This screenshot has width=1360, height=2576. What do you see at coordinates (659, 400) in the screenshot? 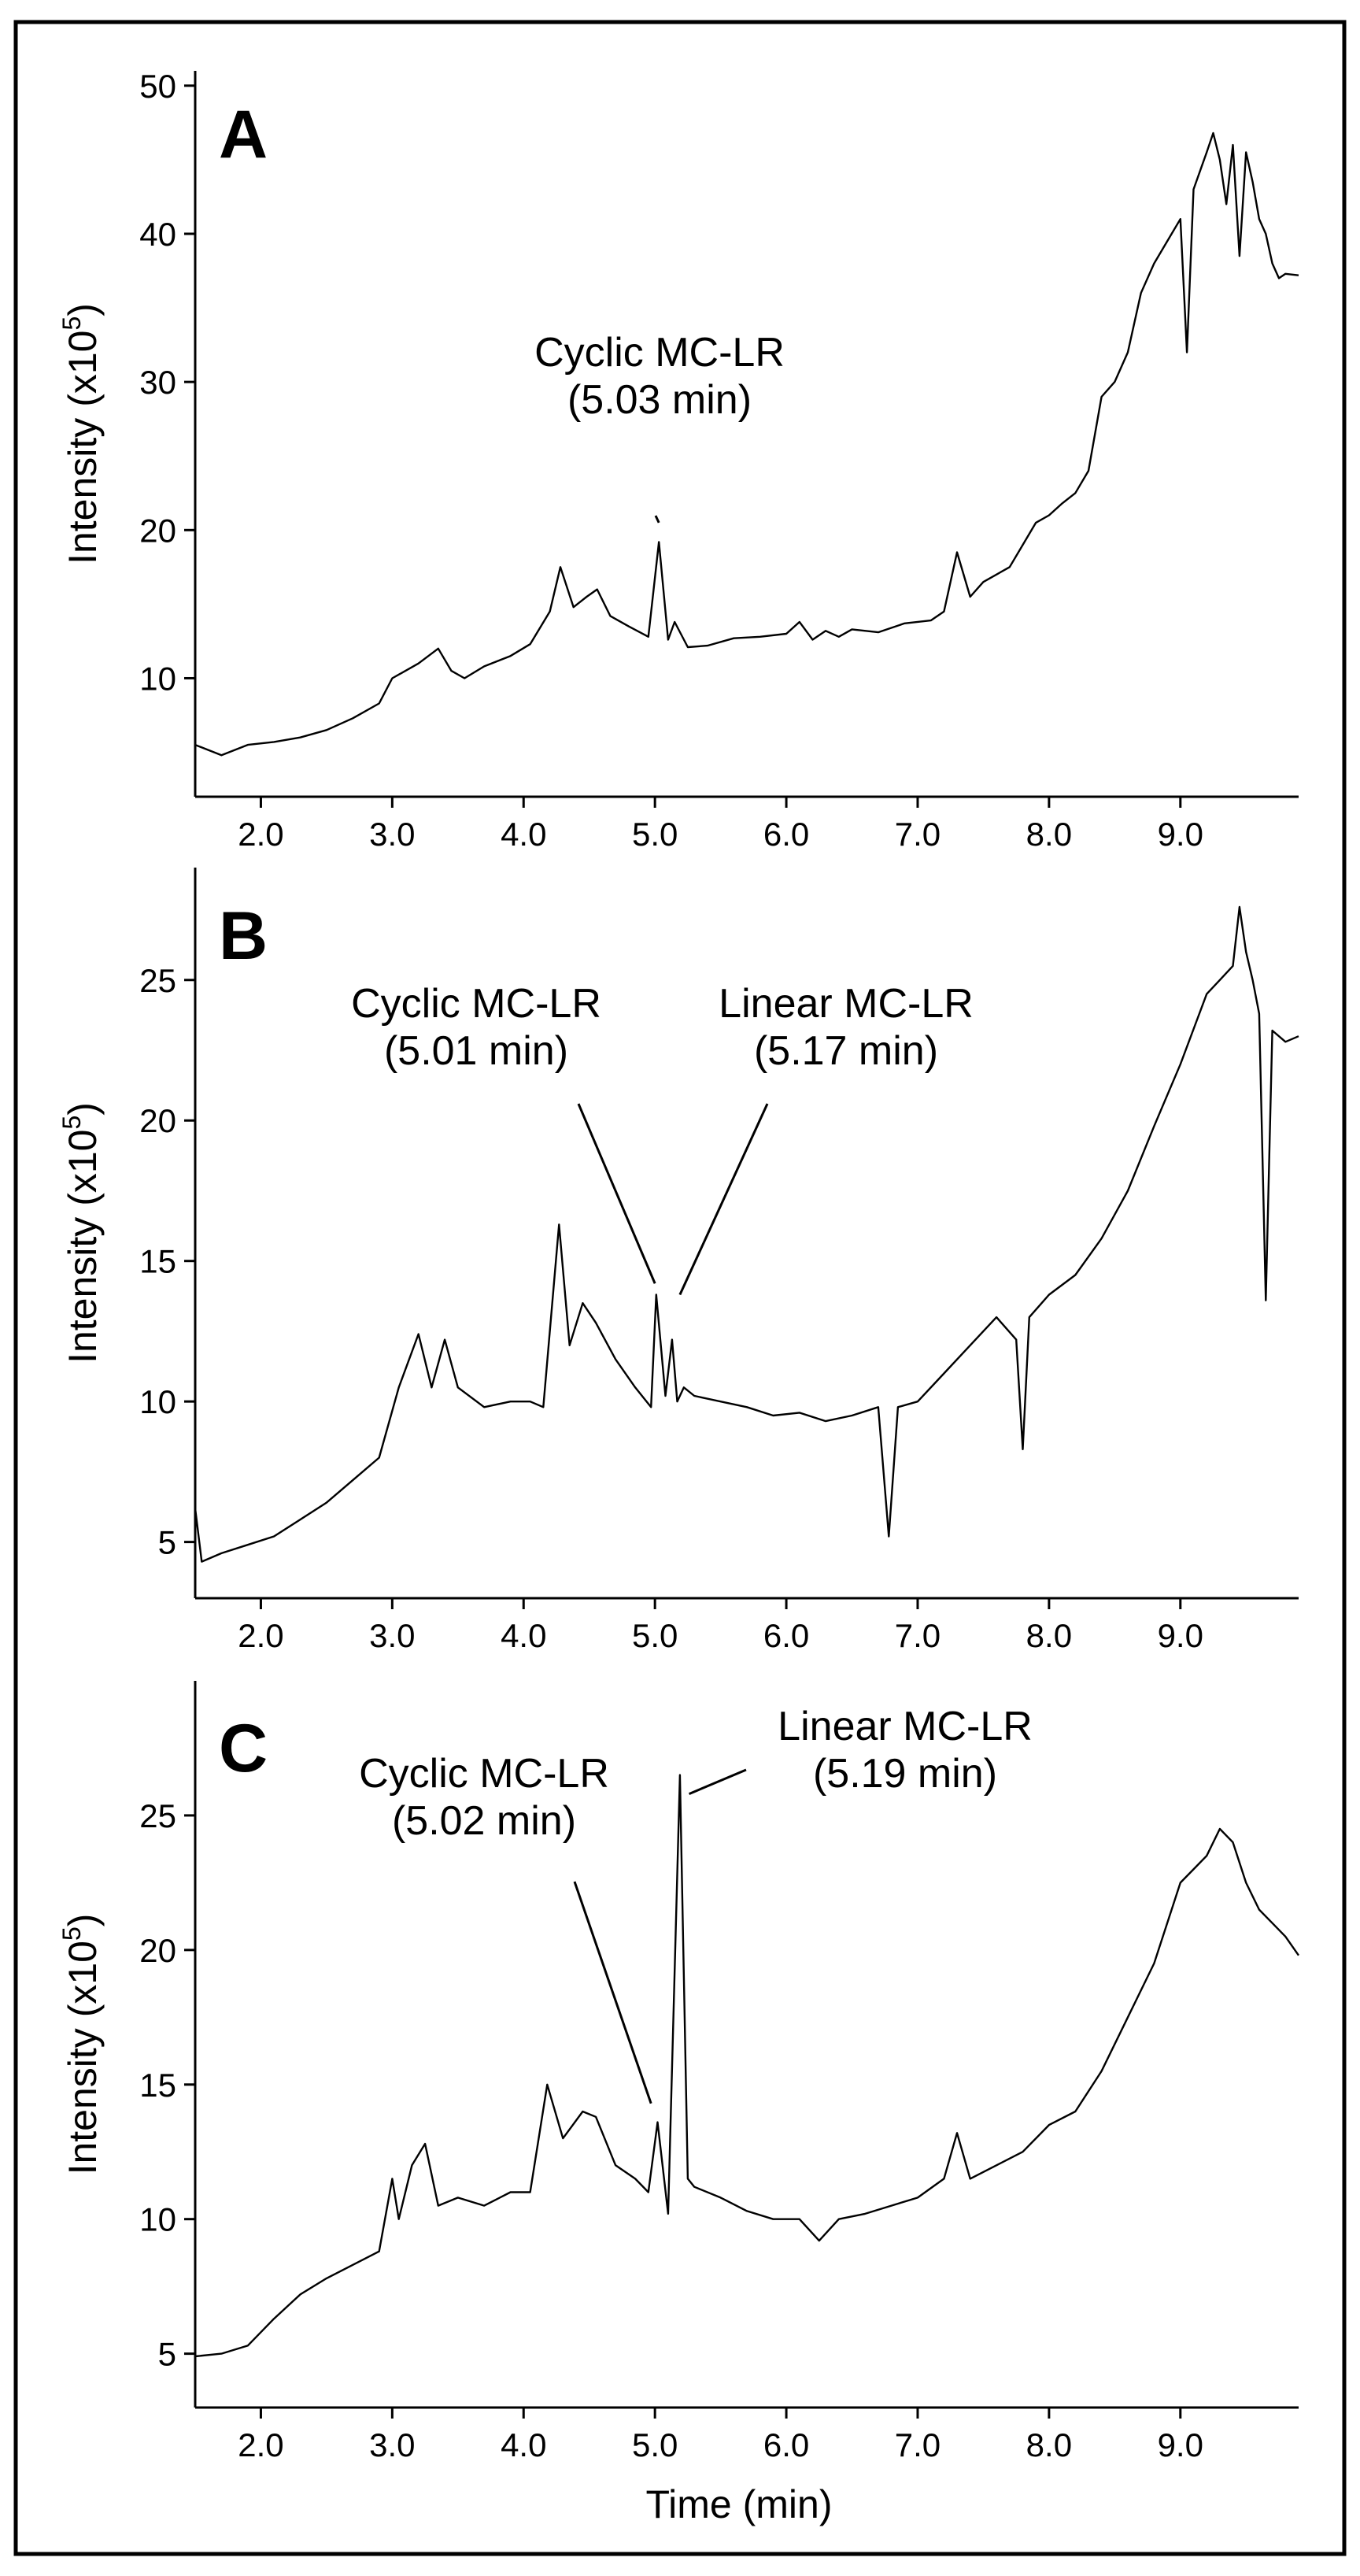
I see `peak-annotation-line: (5.03 min)` at bounding box center [659, 400].